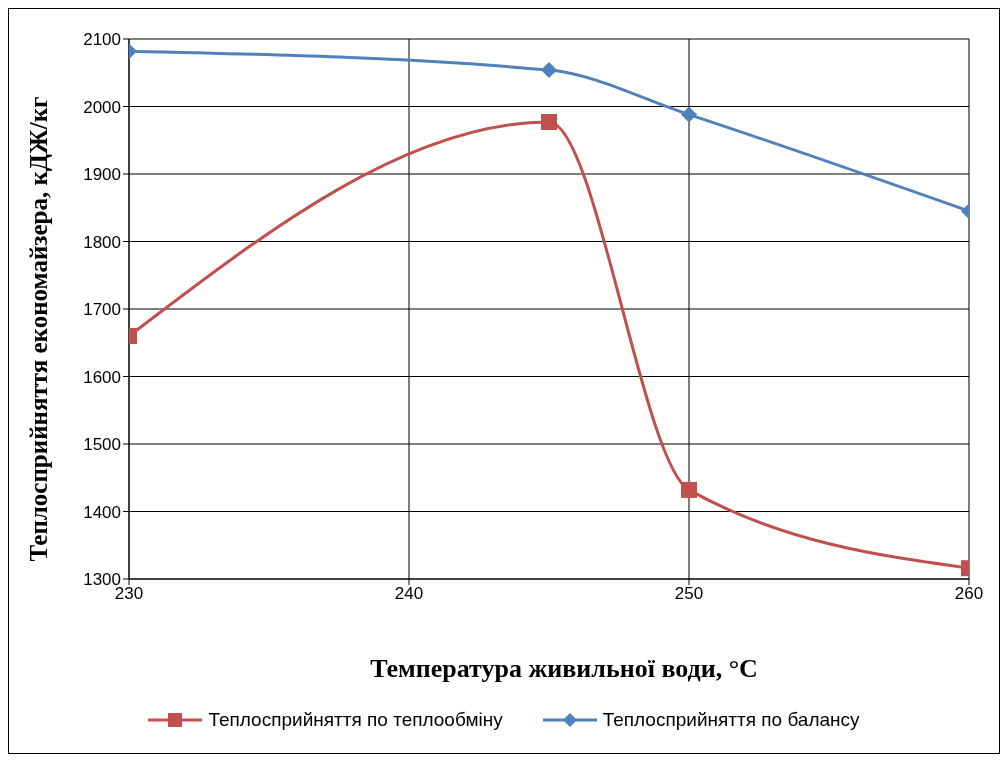 Image resolution: width=1008 pixels, height=769 pixels. What do you see at coordinates (102, 377) in the screenshot?
I see `y-tick-label: 1600` at bounding box center [102, 377].